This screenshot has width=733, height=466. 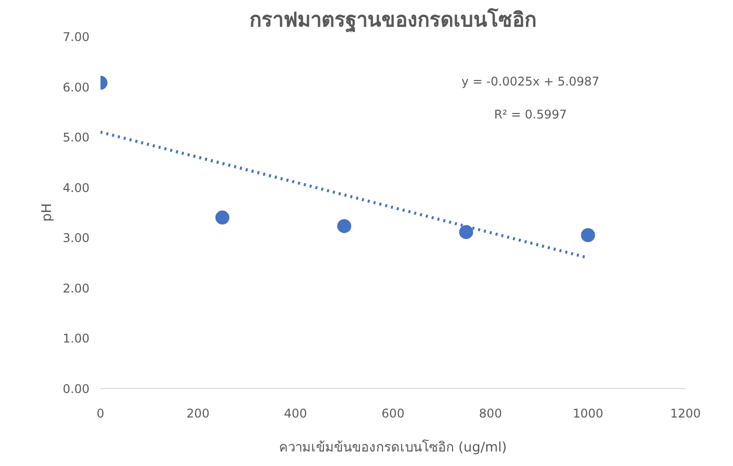 What do you see at coordinates (393, 413) in the screenshot?
I see `x-tick-label: 600` at bounding box center [393, 413].